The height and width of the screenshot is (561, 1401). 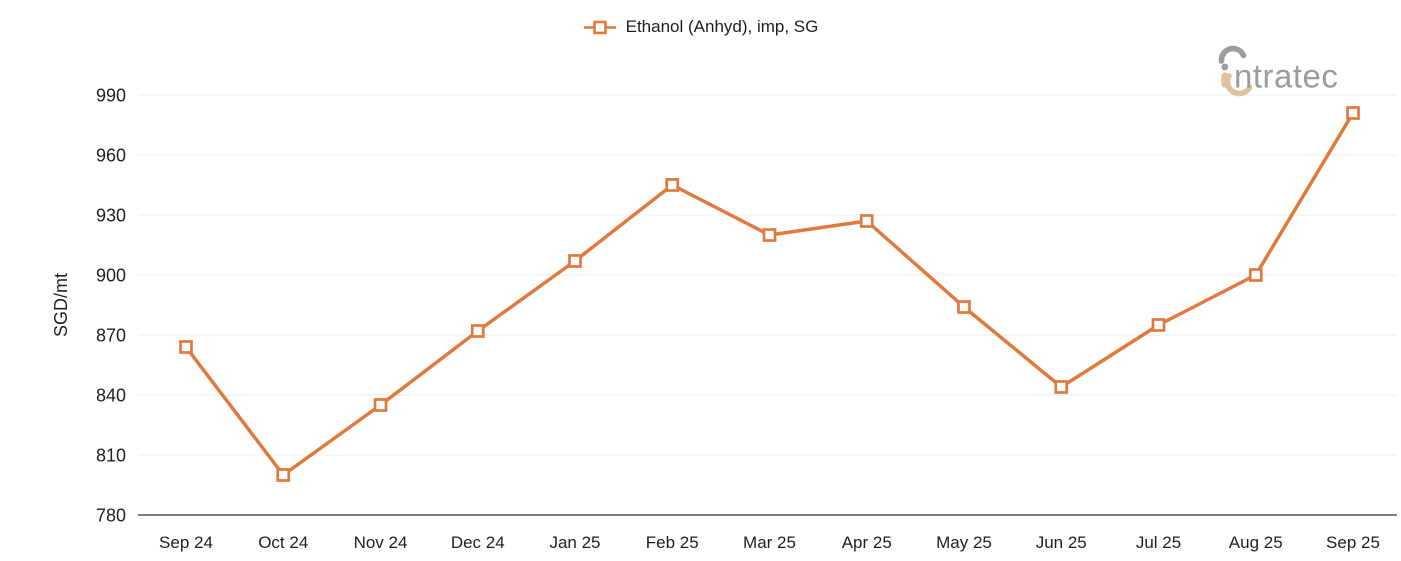 What do you see at coordinates (111, 155) in the screenshot?
I see `y-tick-label: 960` at bounding box center [111, 155].